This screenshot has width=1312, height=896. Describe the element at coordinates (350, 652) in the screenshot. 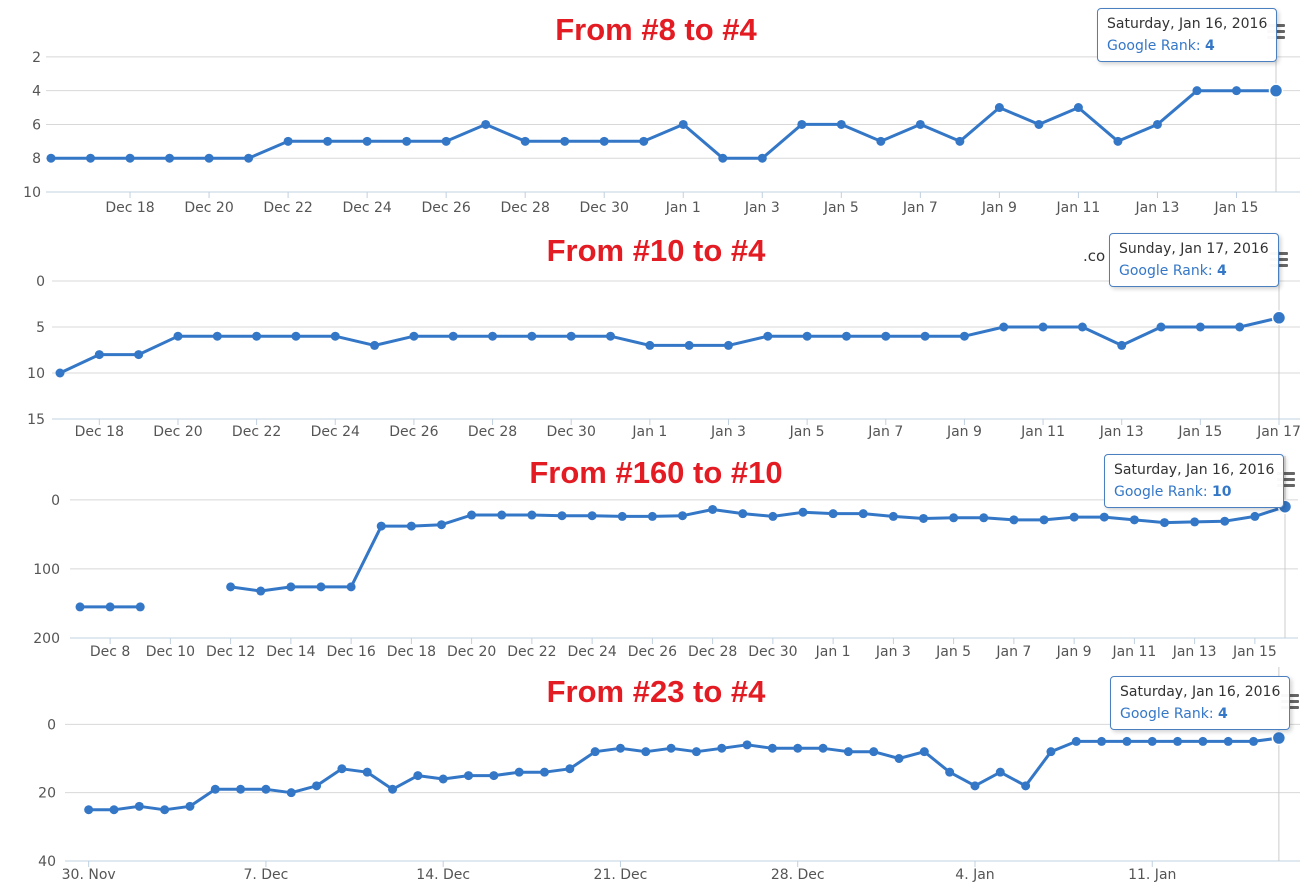

I see `x-tick-label: Dec 16` at that location.